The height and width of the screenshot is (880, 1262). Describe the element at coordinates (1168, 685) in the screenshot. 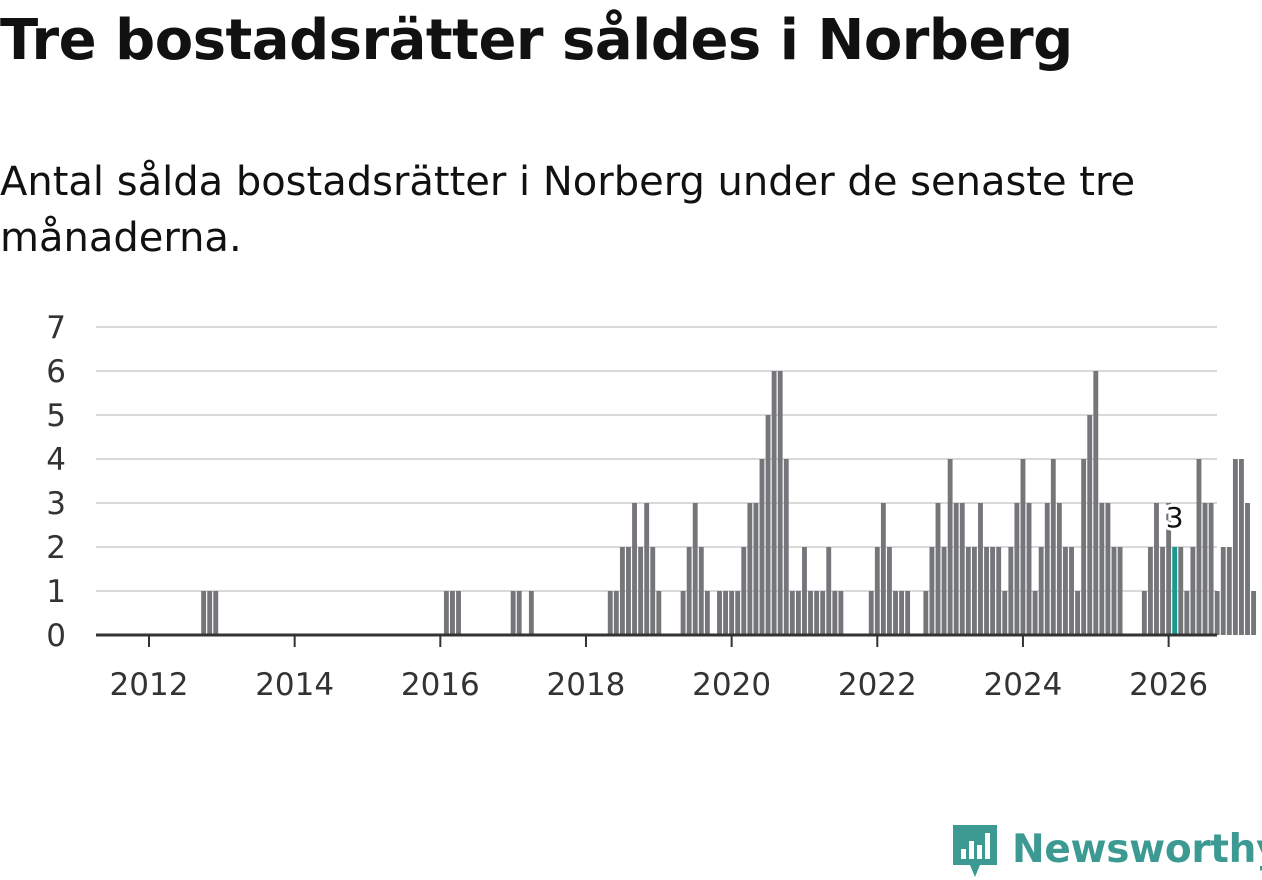

I see `x-tick-label: 2026` at that location.